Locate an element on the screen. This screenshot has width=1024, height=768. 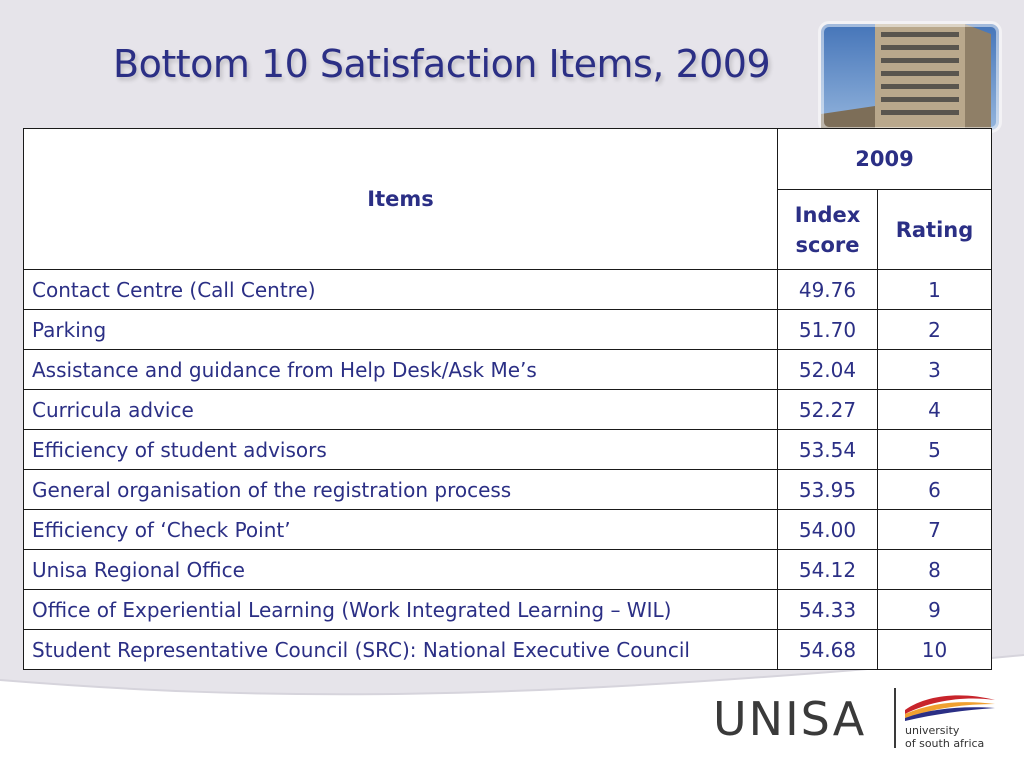
rating-cell: 2 is located at coordinates (934, 329).